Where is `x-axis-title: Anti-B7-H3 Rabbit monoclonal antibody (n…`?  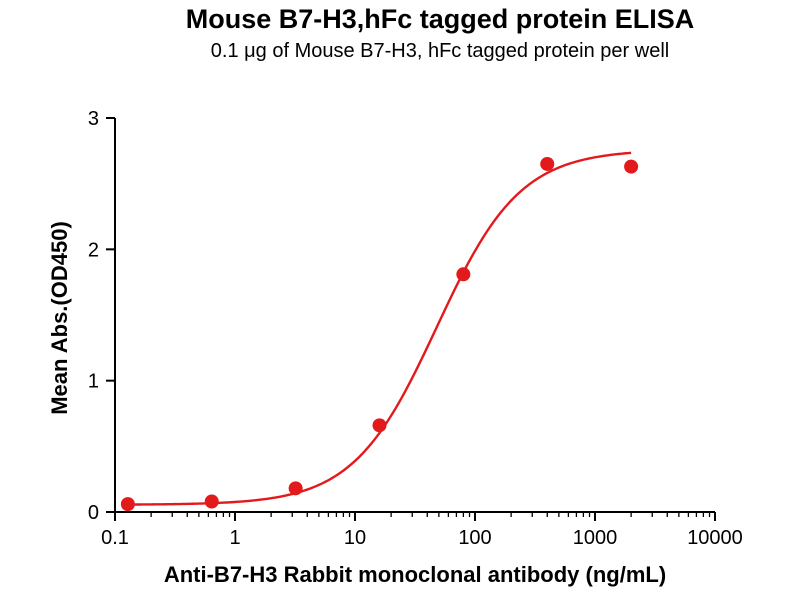
x-axis-title: Anti-B7-H3 Rabbit monoclonal antibody (n… is located at coordinates (415, 574).